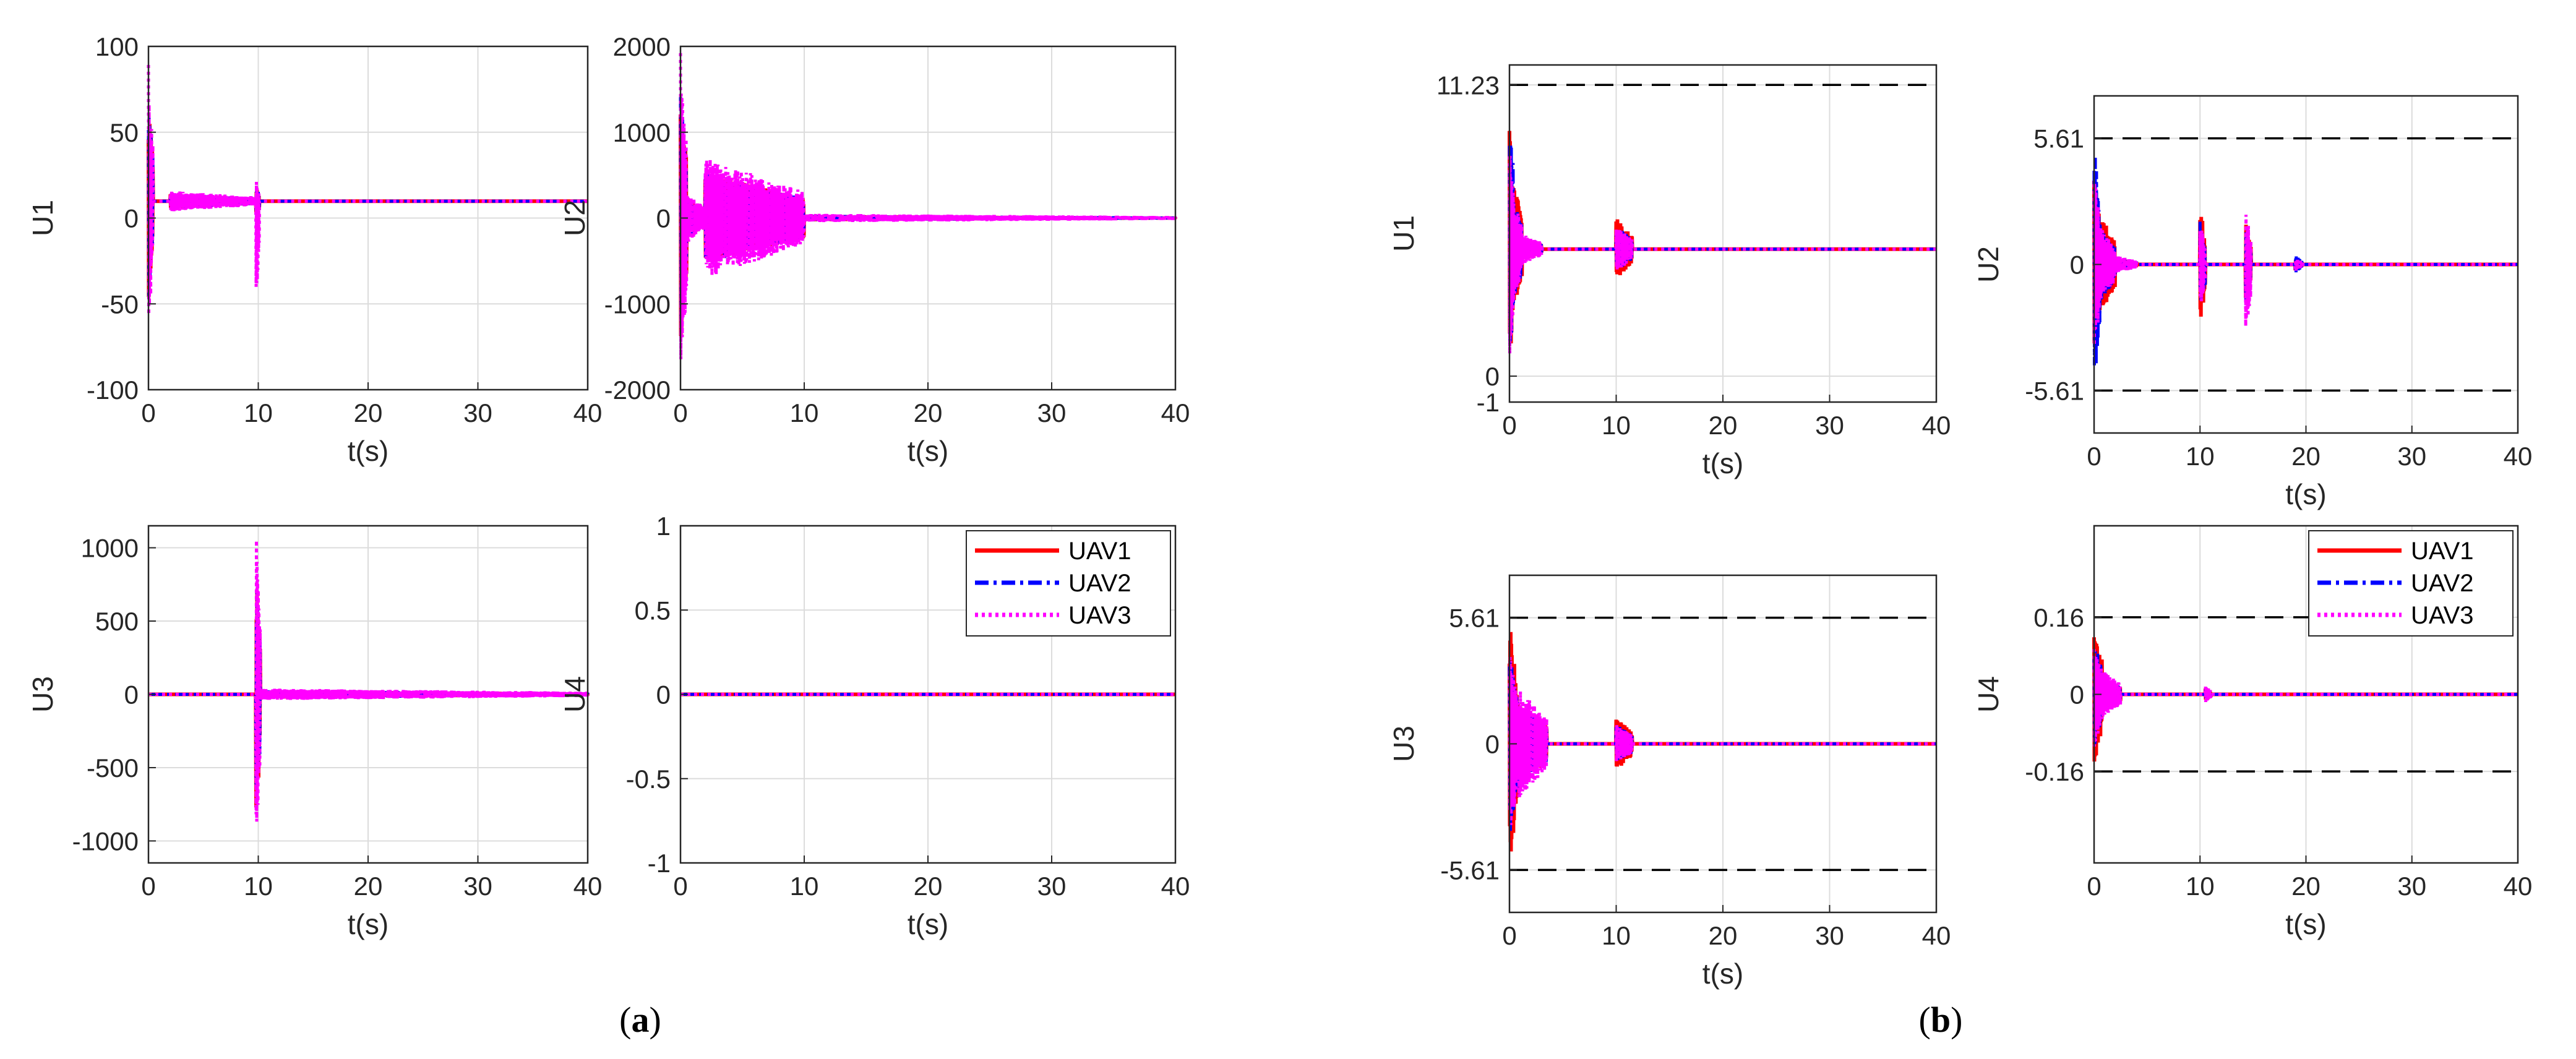 The width and height of the screenshot is (2576, 1059). What do you see at coordinates (1468, 86) in the screenshot?
I see `y-tick-label: 11.23` at bounding box center [1468, 86].